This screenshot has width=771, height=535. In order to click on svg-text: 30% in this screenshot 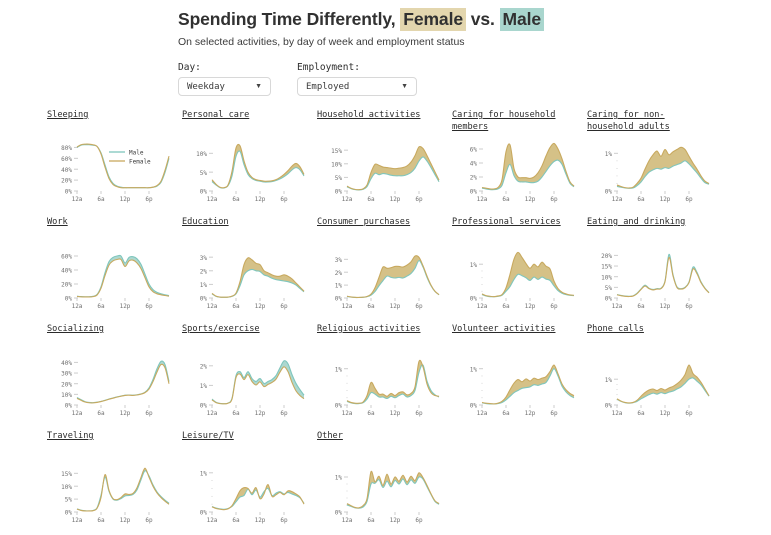, I will do `click(66, 374)`.